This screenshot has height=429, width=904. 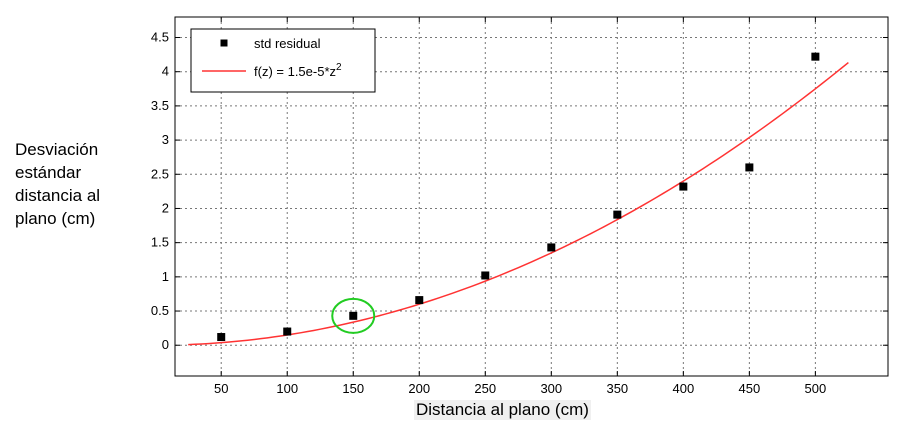 I want to click on legend-label-fit-superscript: 2, so click(x=339, y=67).